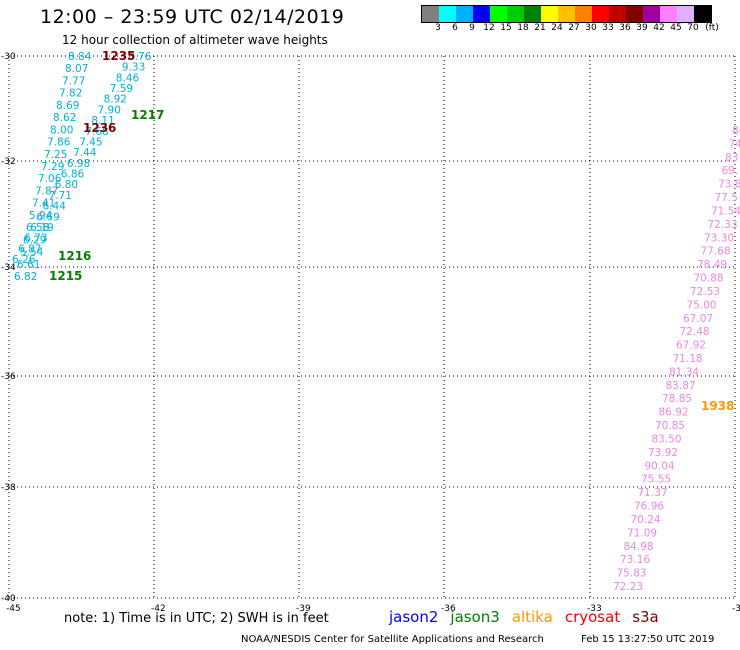 The image size is (740, 650). Describe the element at coordinates (29, 249) in the screenshot. I see `wave-height-label: 6.87` at that location.